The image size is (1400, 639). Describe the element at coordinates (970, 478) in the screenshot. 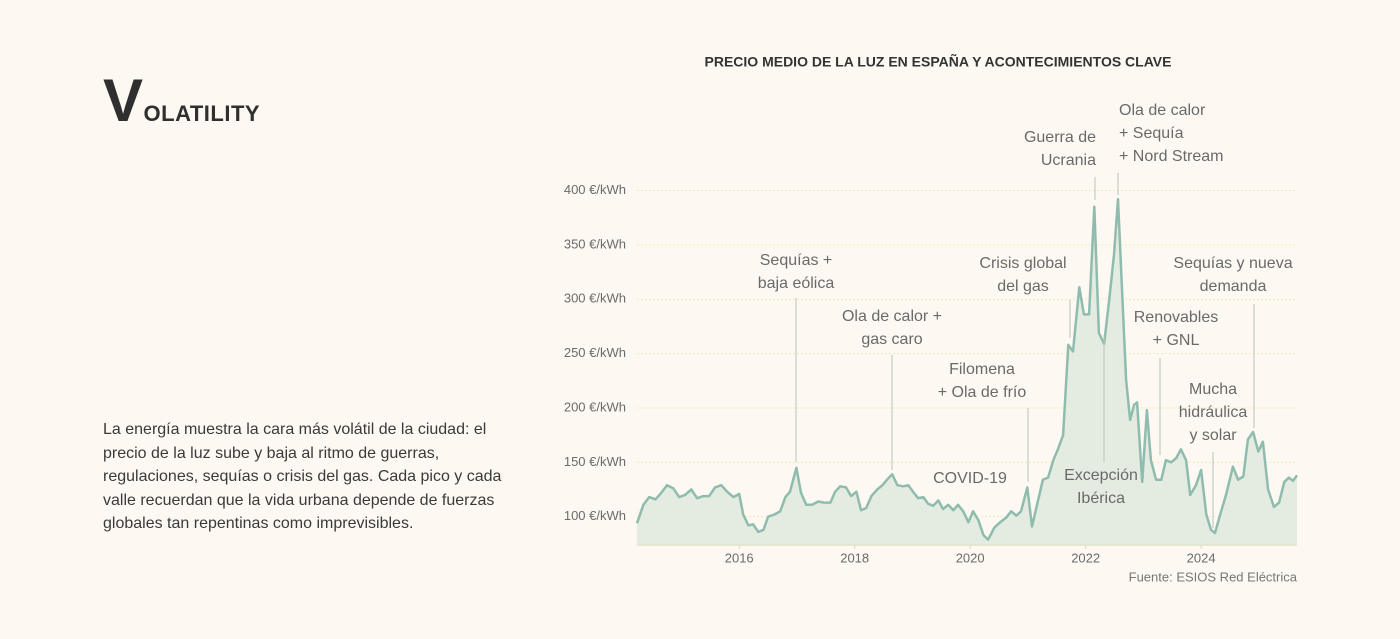

I see `annotation: COVID-19` at that location.